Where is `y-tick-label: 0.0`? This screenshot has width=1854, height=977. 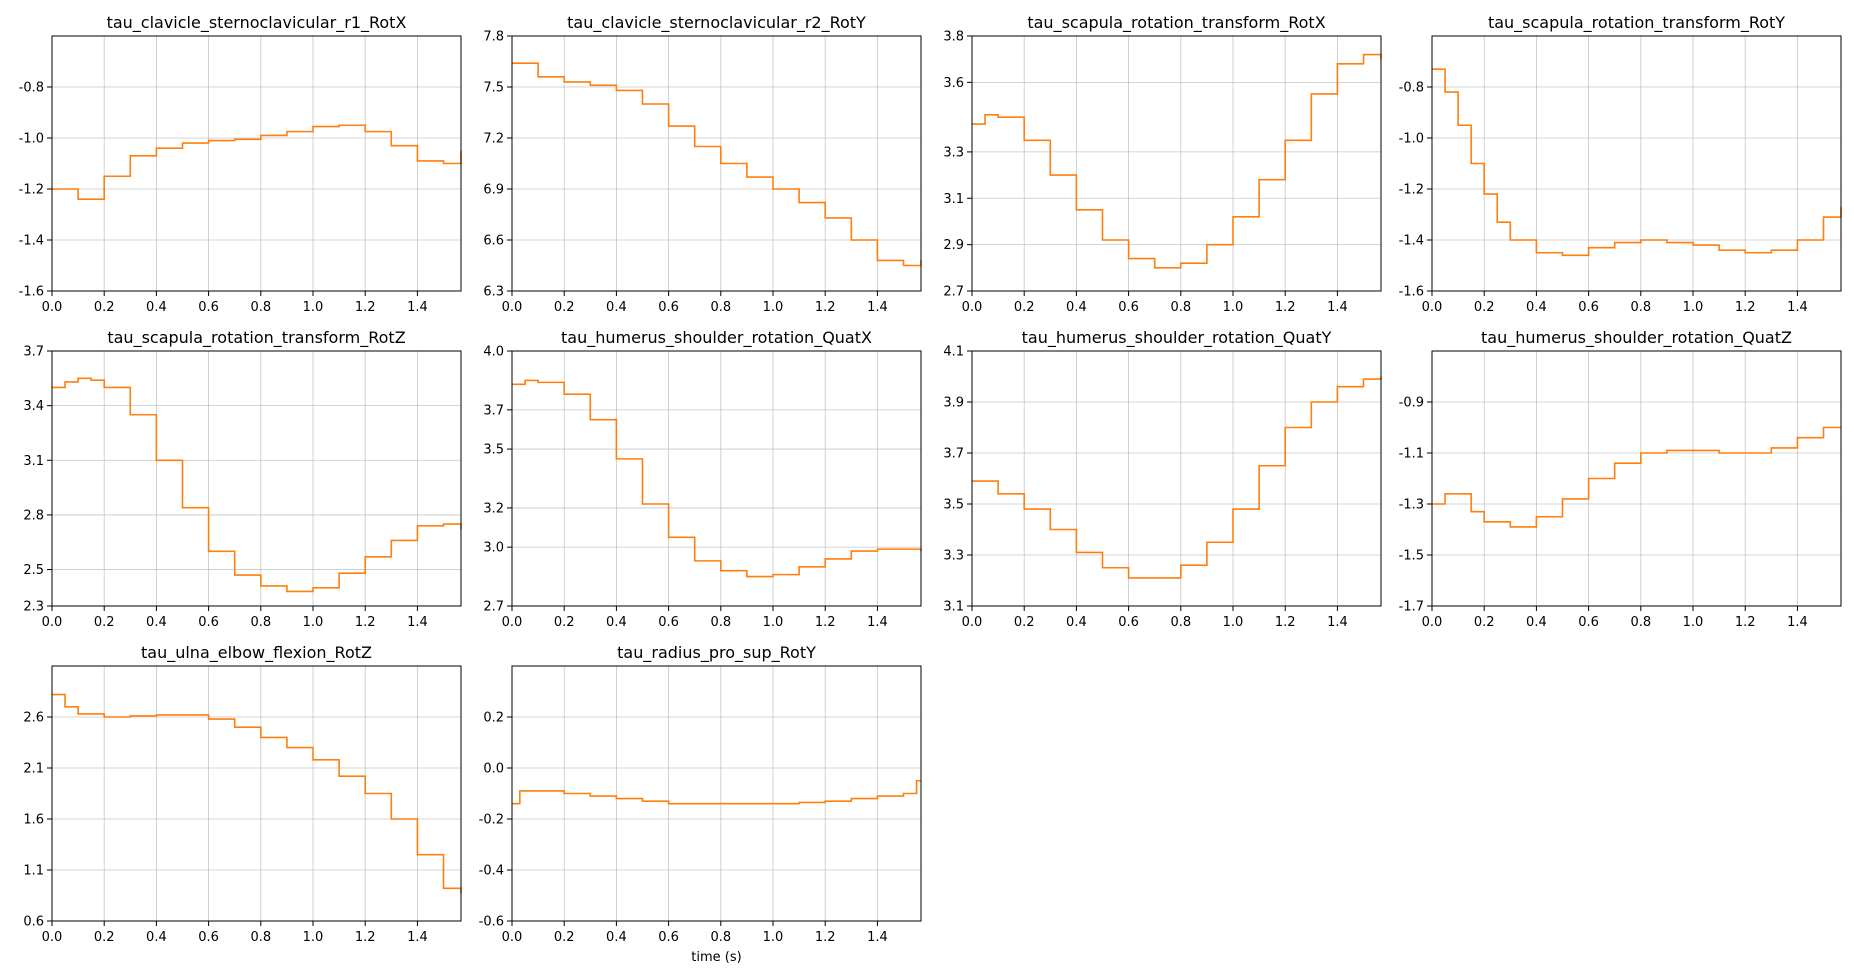 y-tick-label: 0.0 is located at coordinates (493, 769).